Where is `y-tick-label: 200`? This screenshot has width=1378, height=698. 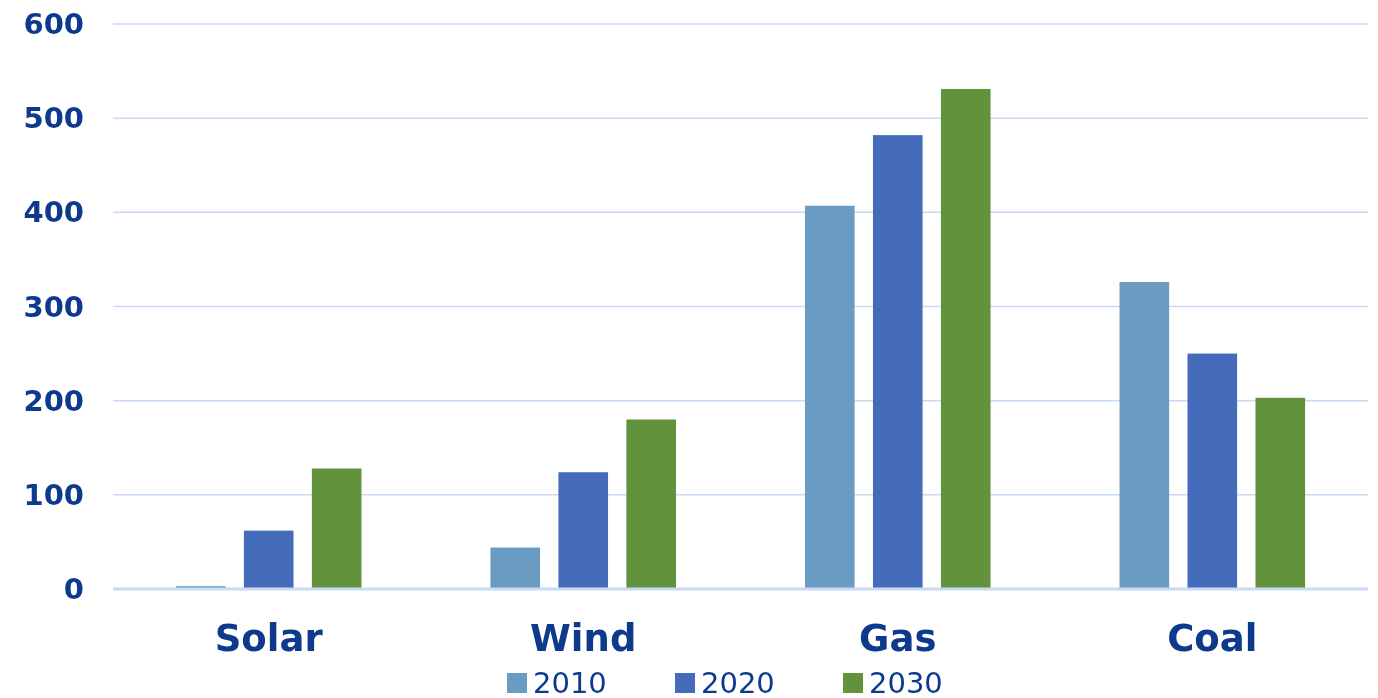 y-tick-label: 200 is located at coordinates (53, 400).